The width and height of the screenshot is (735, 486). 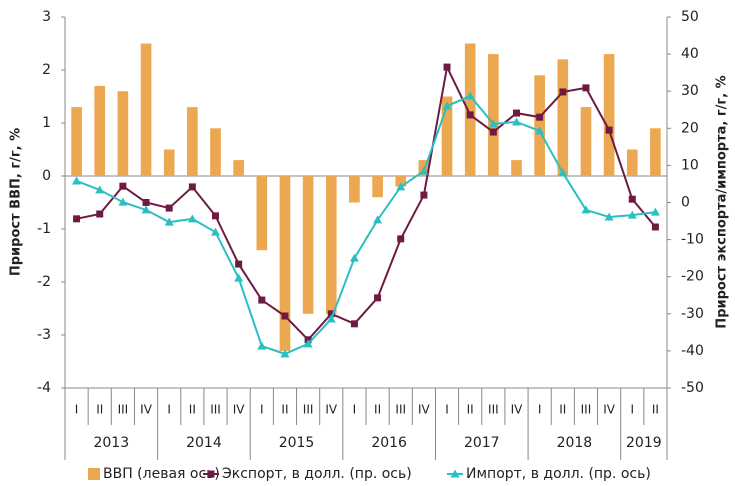 What do you see at coordinates (94, 474) in the screenshot?
I see `legend-swatch` at bounding box center [94, 474].